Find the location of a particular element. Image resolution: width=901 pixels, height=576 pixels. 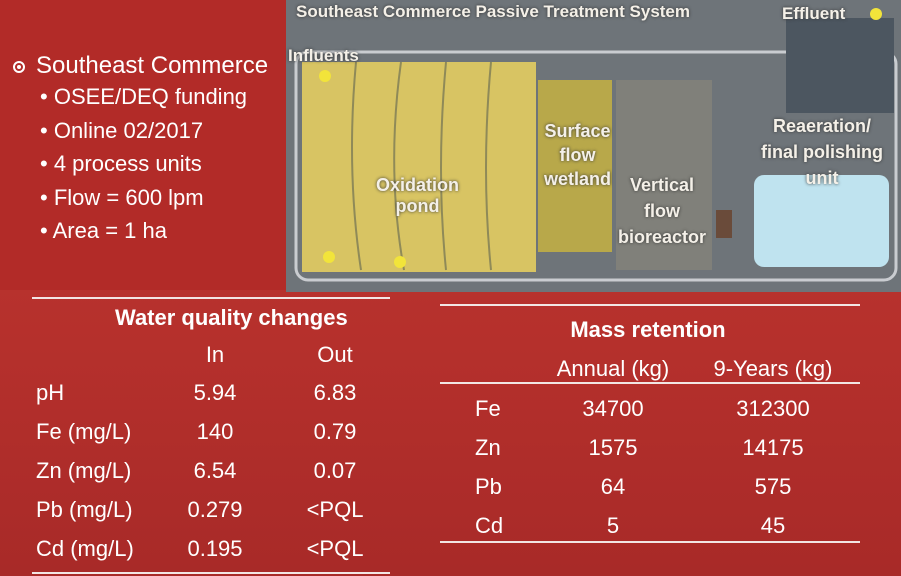

bullet-title: Southeast Commerce is located at coordinates (152, 65).